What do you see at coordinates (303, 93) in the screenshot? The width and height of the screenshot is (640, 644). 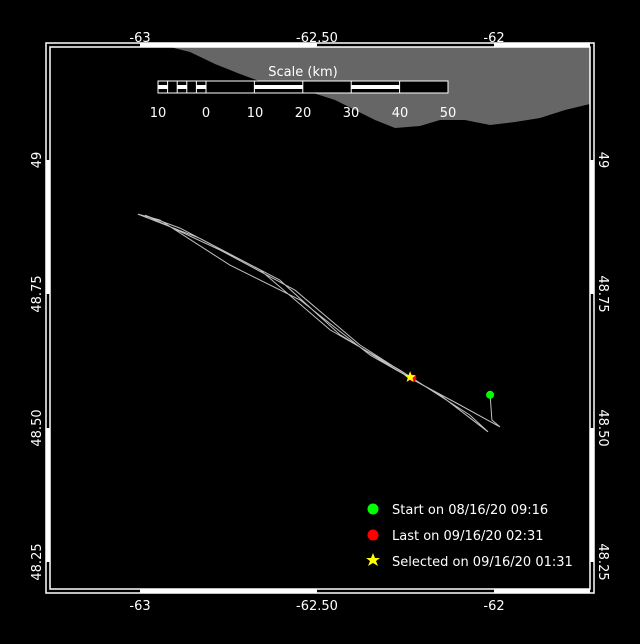 I see `scale-bar: Scale (km) 10 0 10 20 30 40 50` at bounding box center [303, 93].